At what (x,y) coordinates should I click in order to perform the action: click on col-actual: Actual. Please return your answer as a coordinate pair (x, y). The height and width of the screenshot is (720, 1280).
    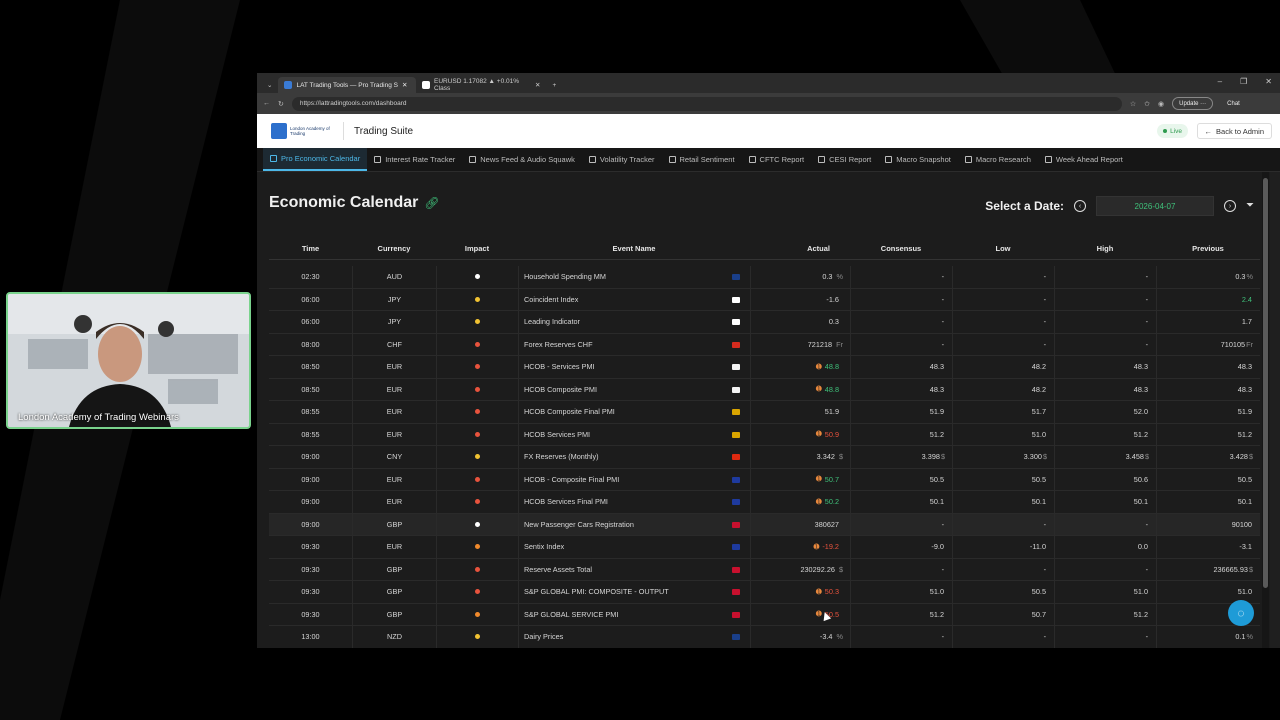
    Looking at the image, I should click on (818, 248).